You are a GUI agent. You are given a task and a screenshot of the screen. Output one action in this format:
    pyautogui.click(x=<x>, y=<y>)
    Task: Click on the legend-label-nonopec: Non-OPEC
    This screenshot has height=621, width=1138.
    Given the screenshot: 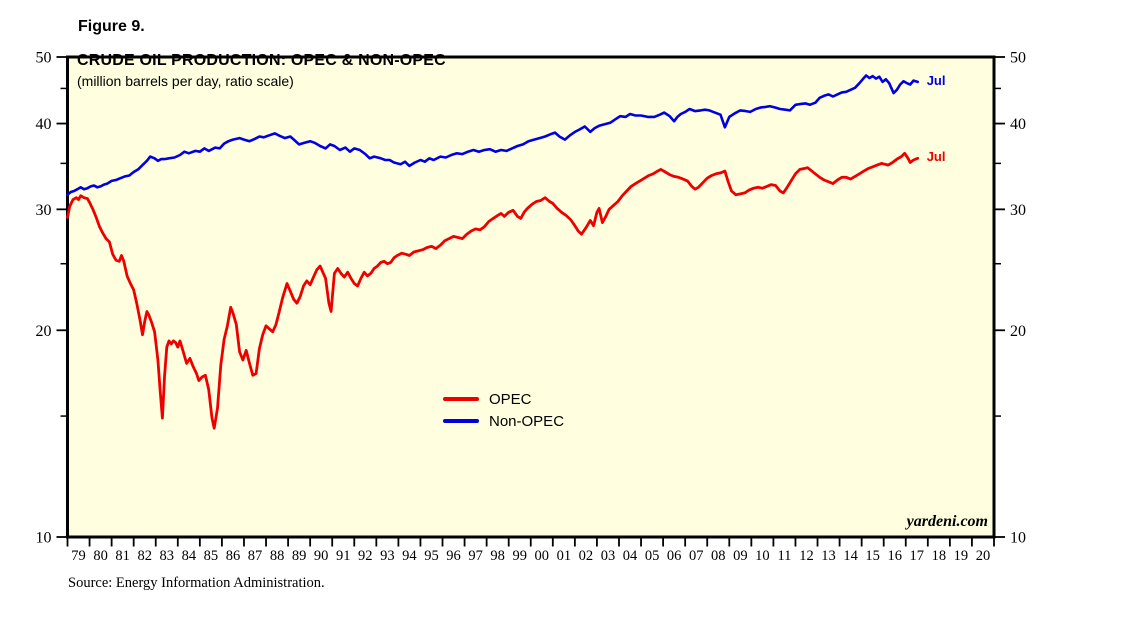 What is the action you would take?
    pyautogui.click(x=527, y=421)
    